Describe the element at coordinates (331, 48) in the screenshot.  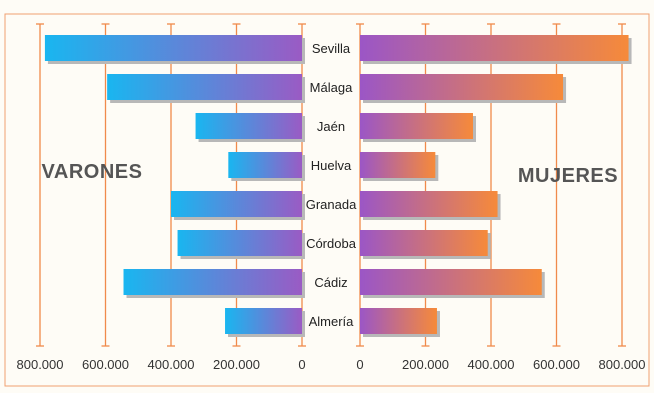
I see `category-label: Sevilla` at that location.